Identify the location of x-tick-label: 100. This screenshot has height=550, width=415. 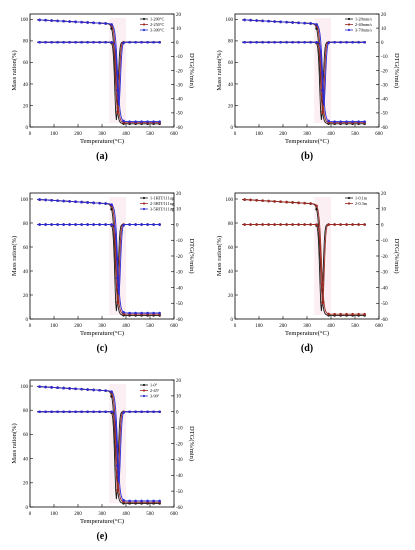
(259, 134).